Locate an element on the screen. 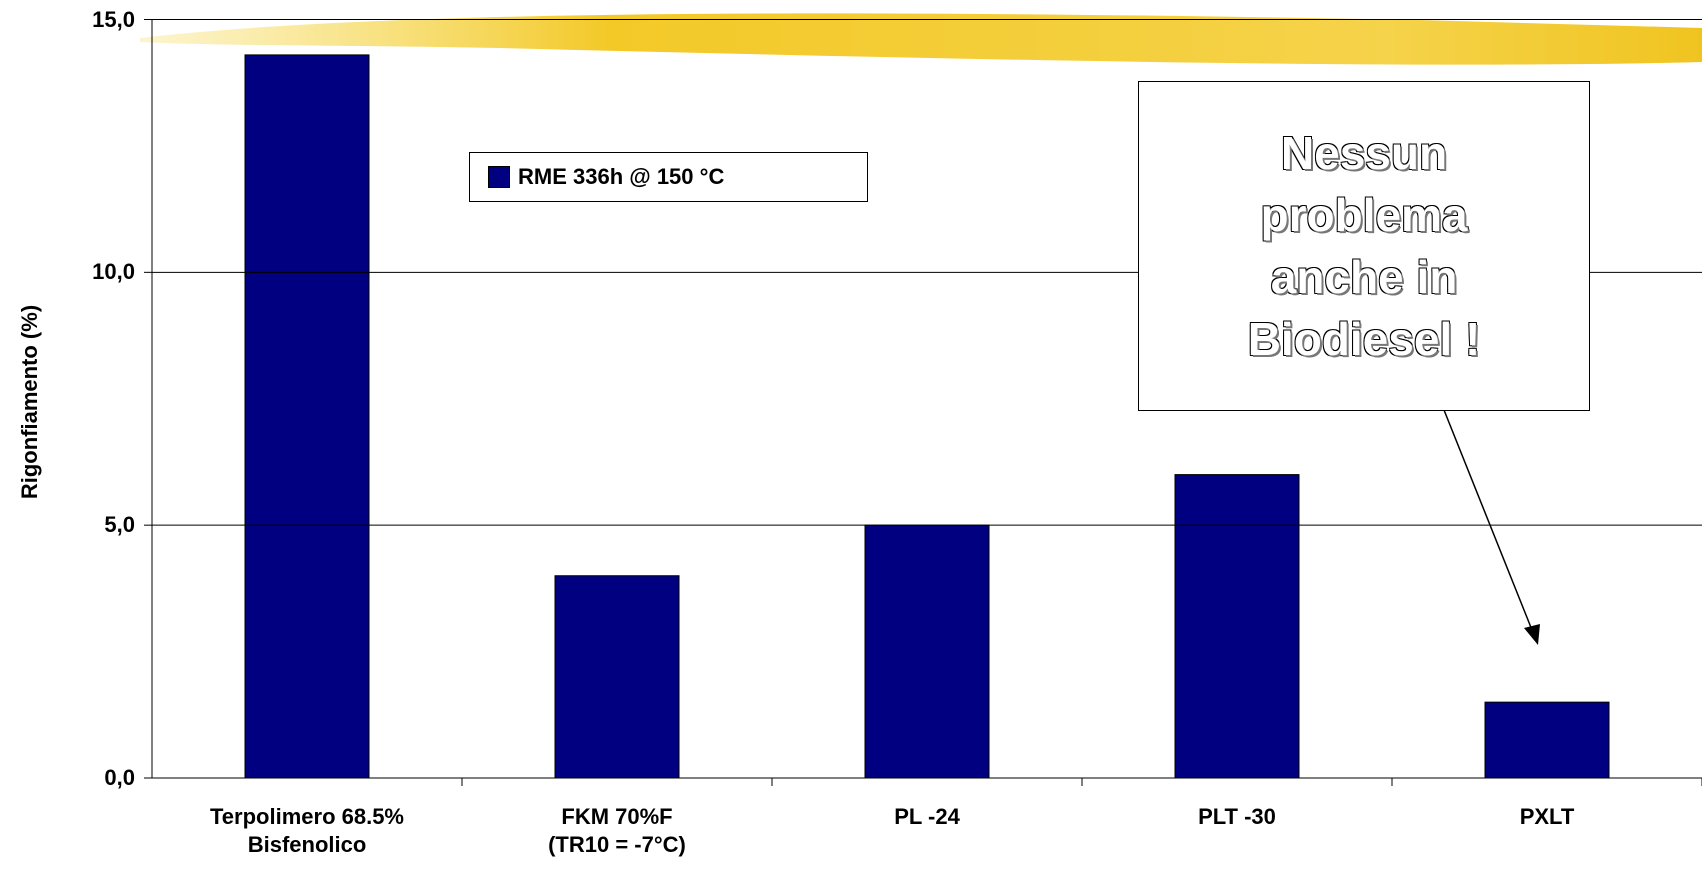 This screenshot has height=895, width=1702. annotation: Nessun problema anche in Biodiesel ! is located at coordinates (1364, 246).